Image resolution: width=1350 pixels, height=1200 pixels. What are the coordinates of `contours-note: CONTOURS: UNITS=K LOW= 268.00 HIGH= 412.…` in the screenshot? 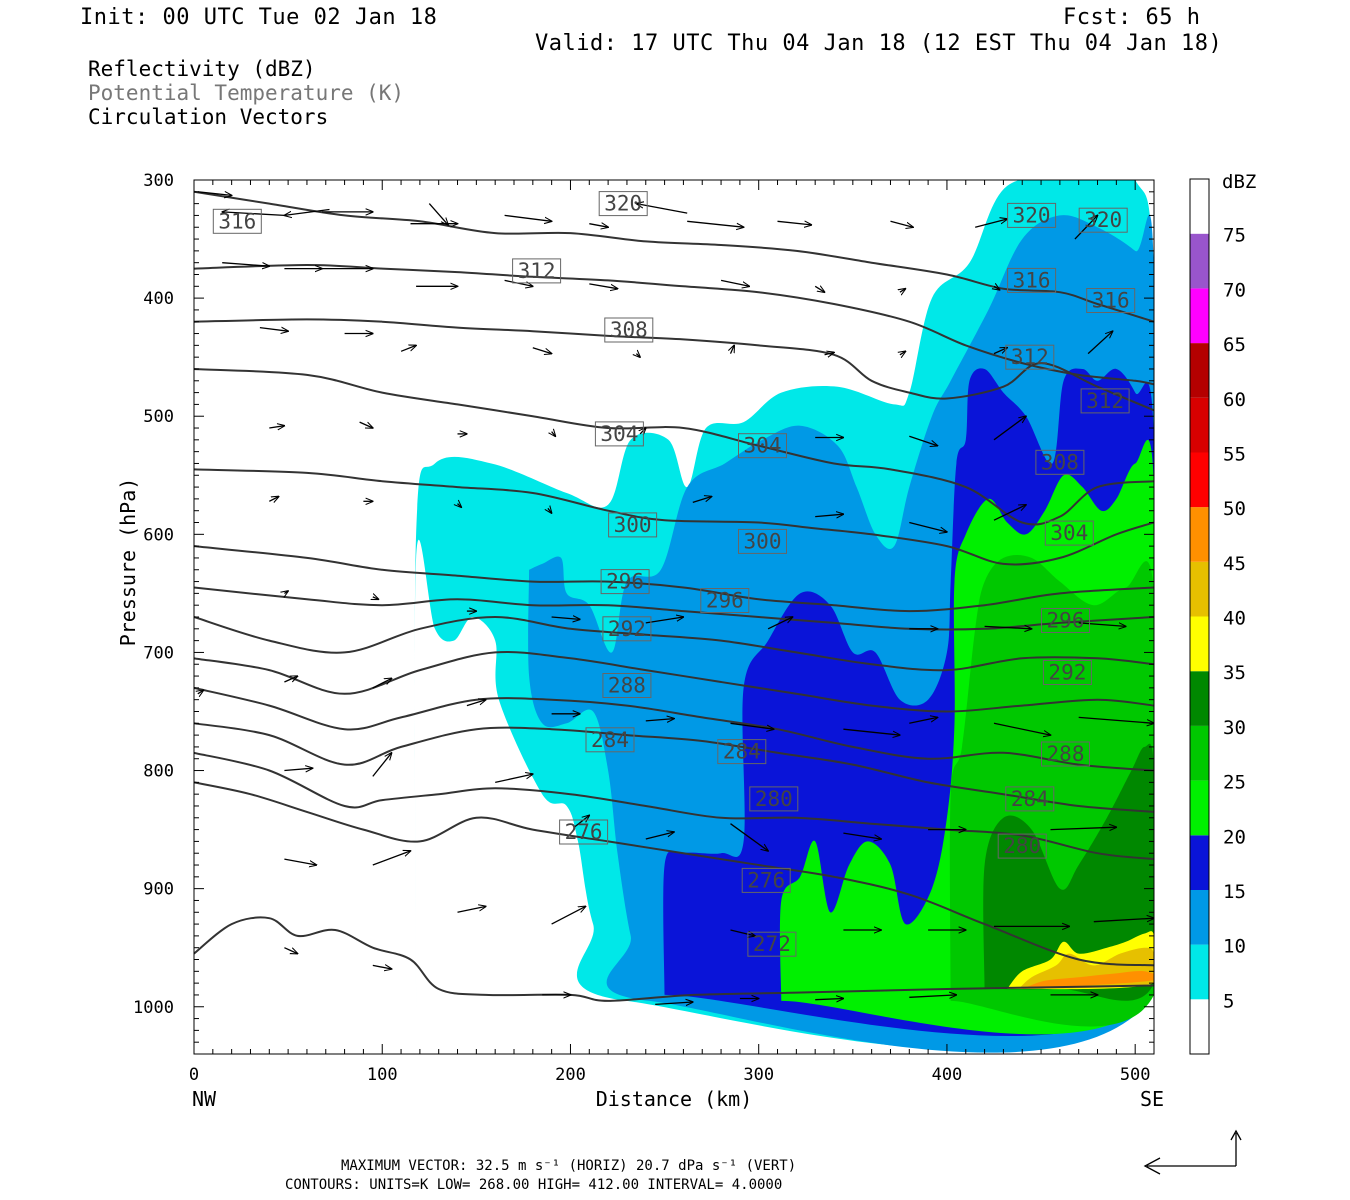 It's located at (534, 1185).